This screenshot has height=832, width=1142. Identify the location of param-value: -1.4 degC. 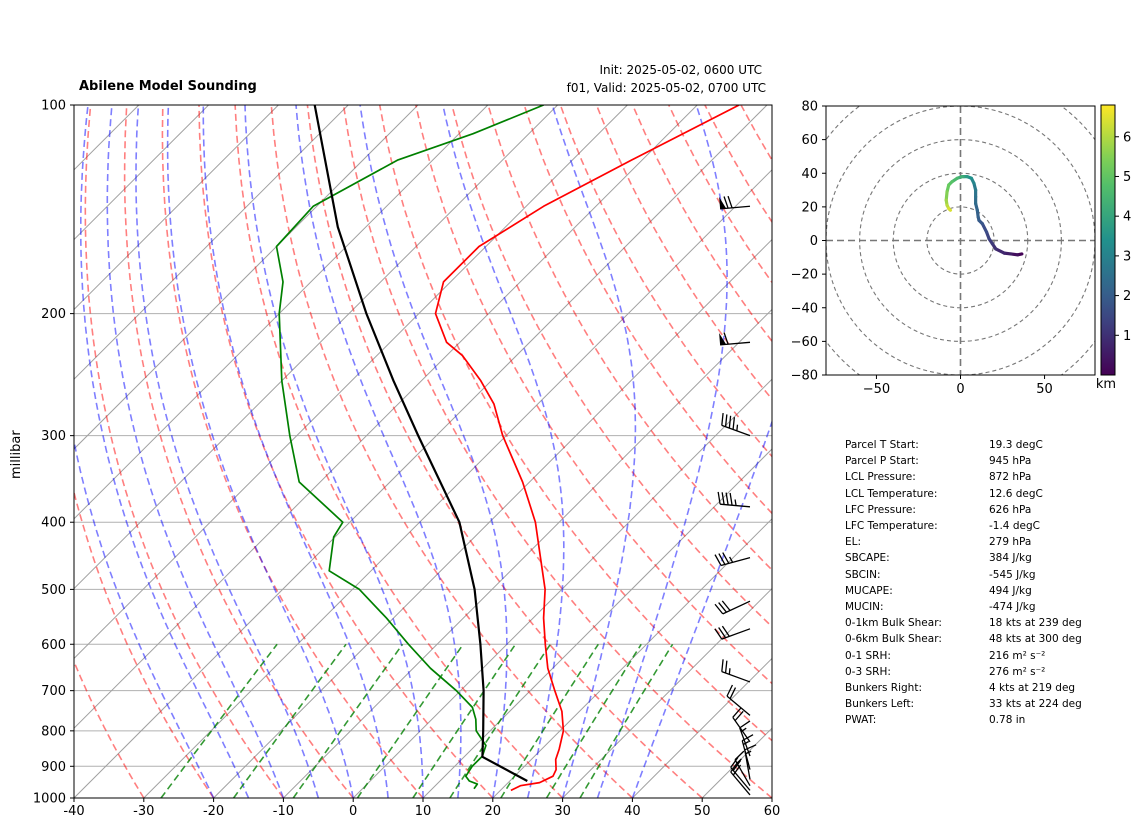
(1014, 526).